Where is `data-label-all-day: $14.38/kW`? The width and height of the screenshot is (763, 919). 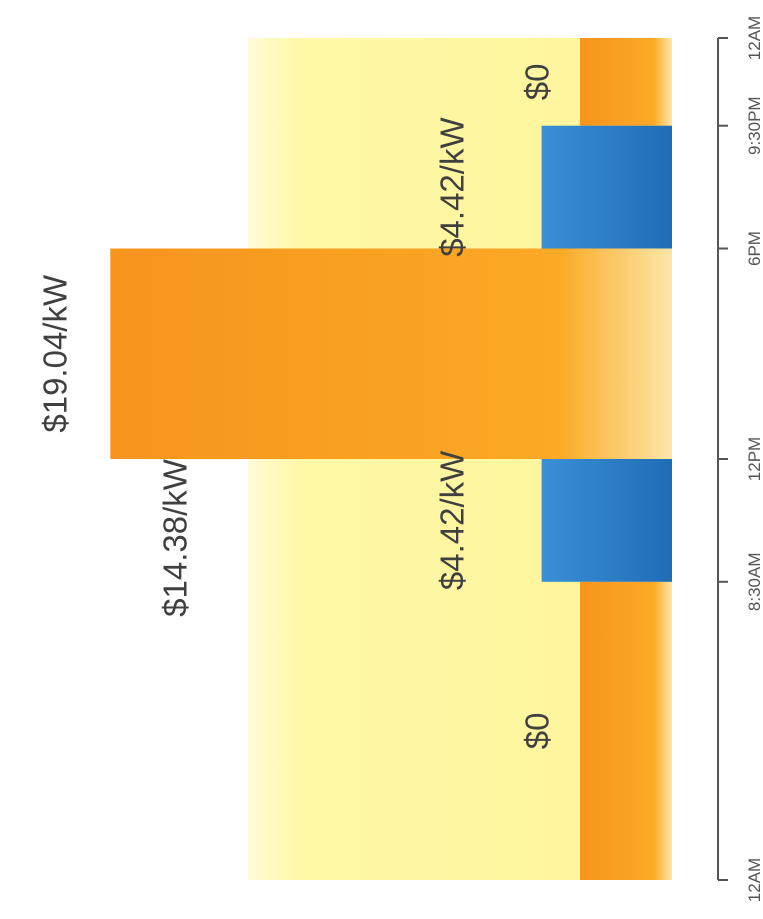 data-label-all-day: $14.38/kW is located at coordinates (175, 537).